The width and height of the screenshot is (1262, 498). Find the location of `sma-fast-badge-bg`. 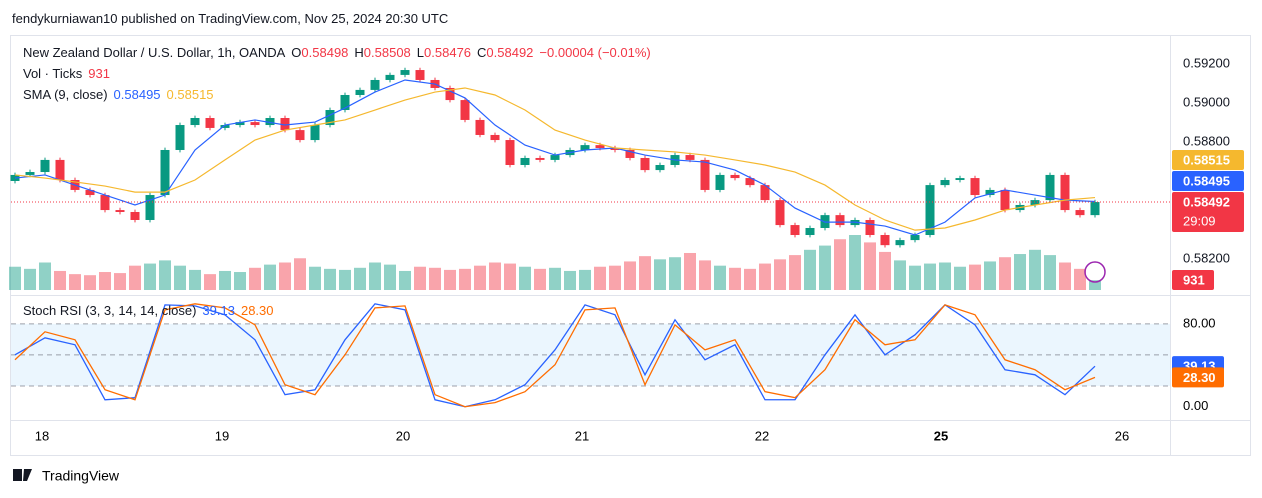

sma-fast-badge-bg is located at coordinates (1208, 181).